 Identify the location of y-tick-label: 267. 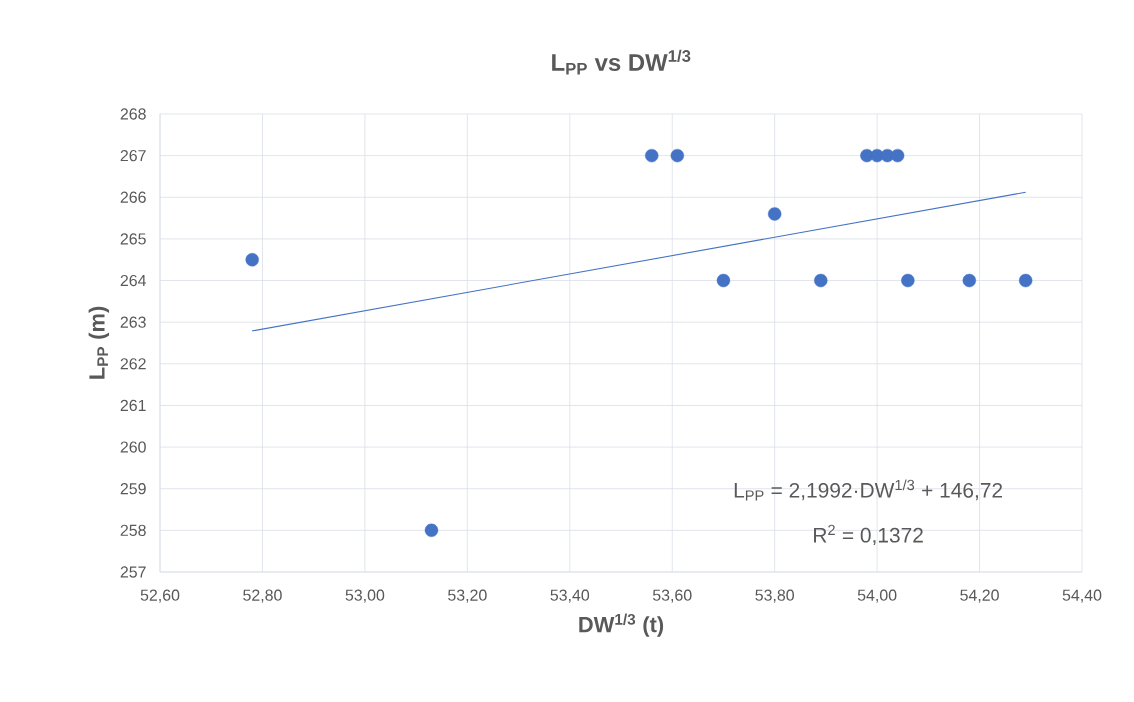
(133, 155).